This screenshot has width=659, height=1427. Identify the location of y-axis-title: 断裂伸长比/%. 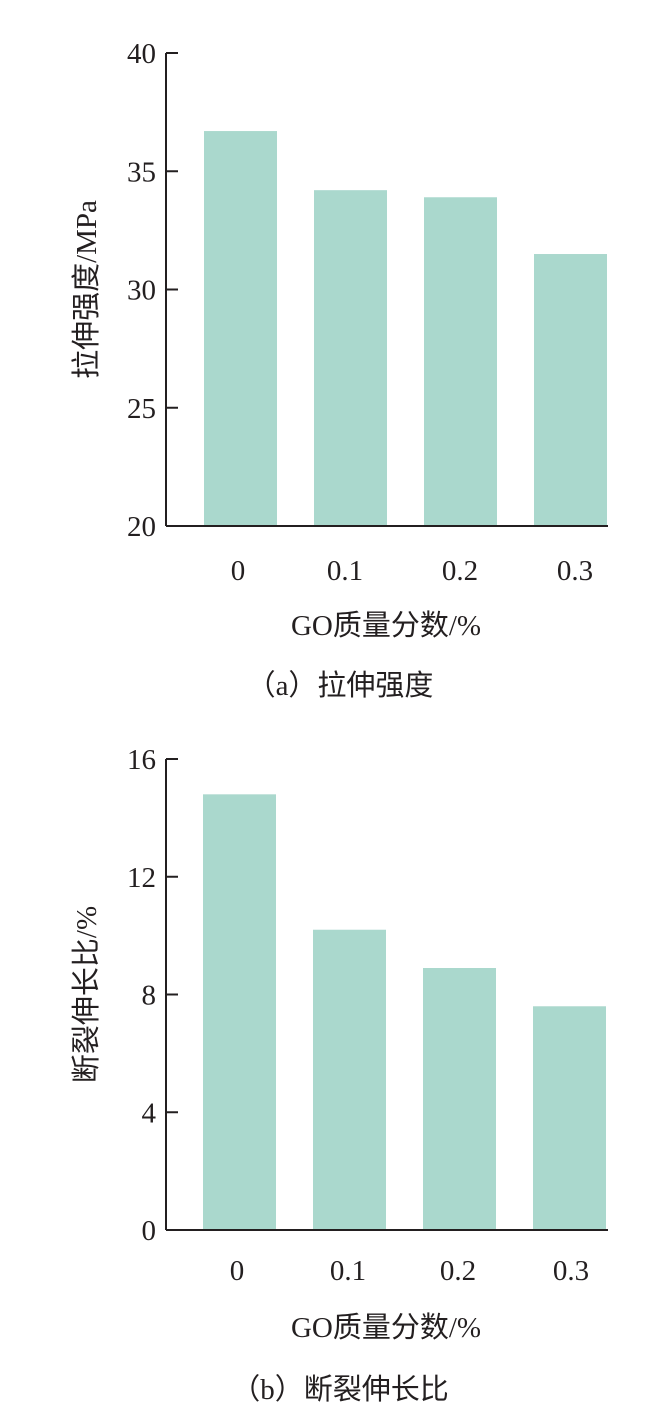
(86, 994).